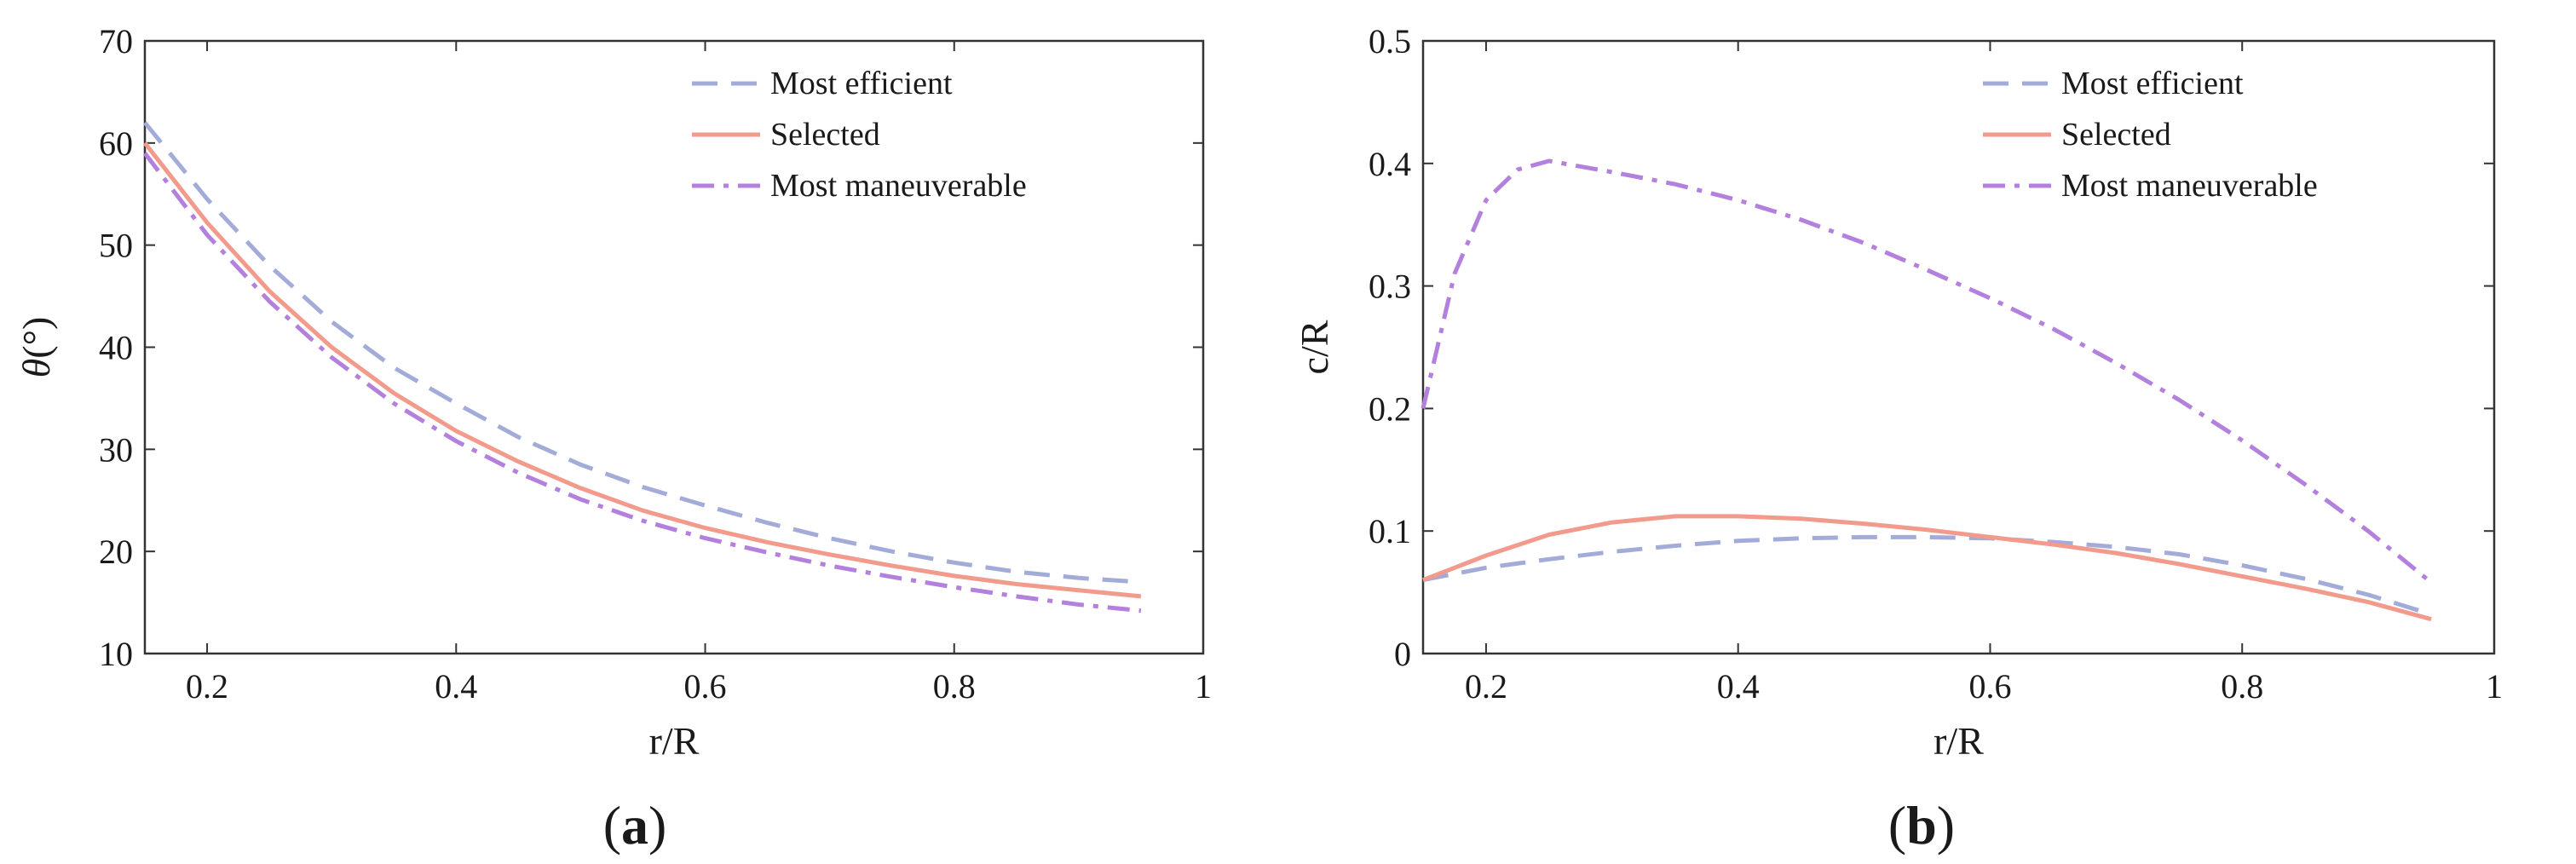 The image size is (2576, 864). Describe the element at coordinates (2494, 687) in the screenshot. I see `chartb-xtick-label: 1` at that location.